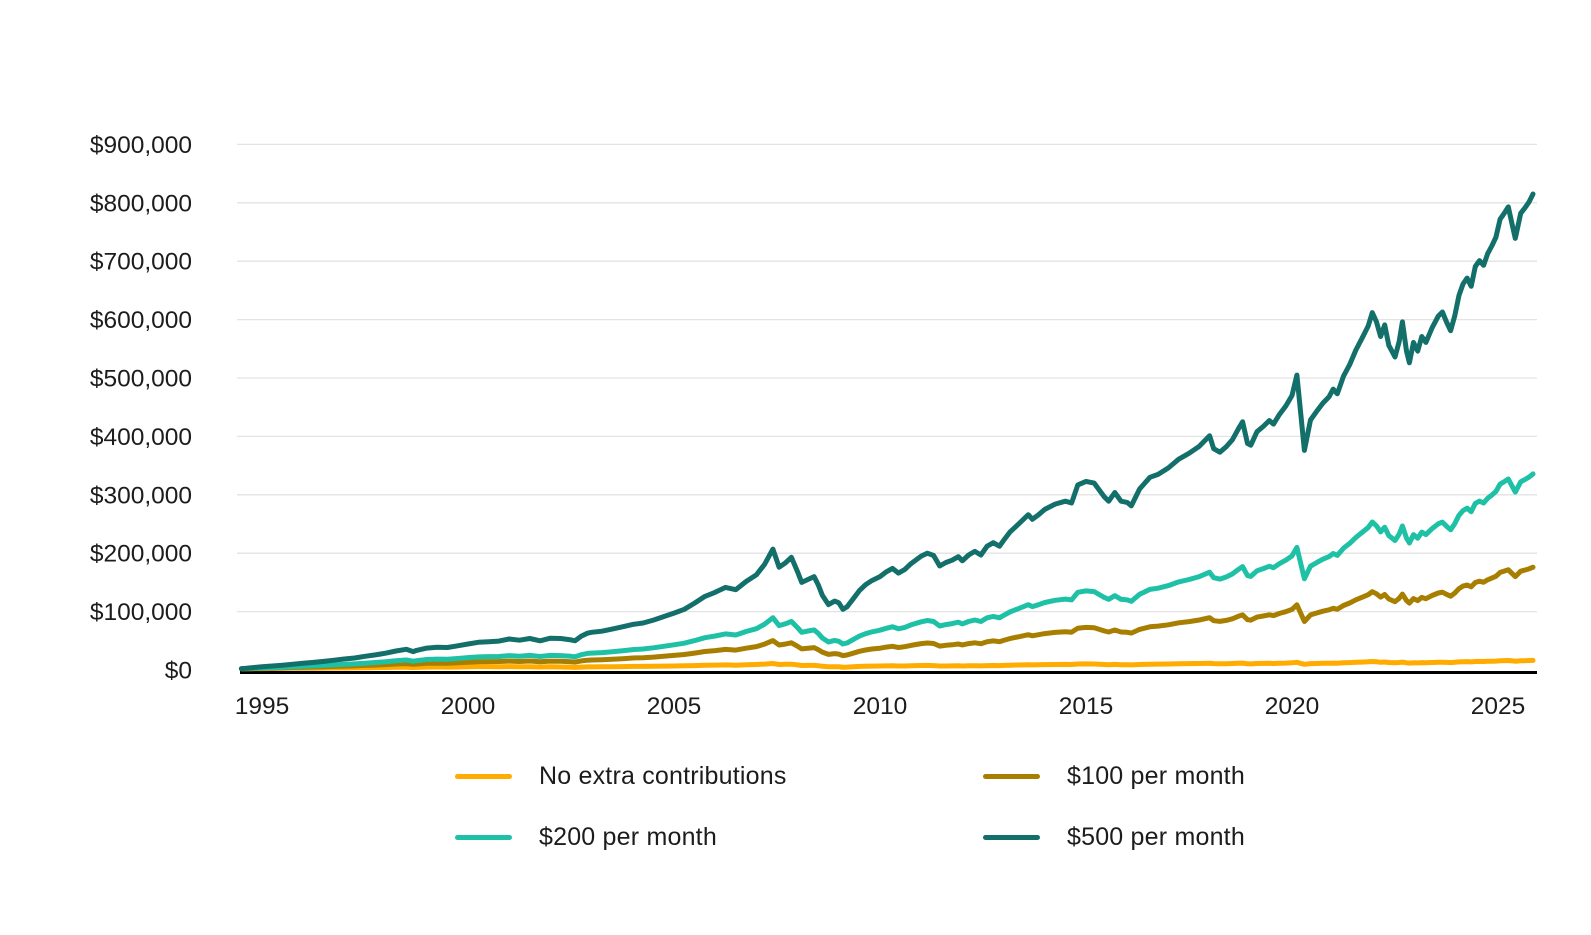 The image size is (1591, 935). What do you see at coordinates (674, 706) in the screenshot?
I see `x-tick-label: 2005` at bounding box center [674, 706].